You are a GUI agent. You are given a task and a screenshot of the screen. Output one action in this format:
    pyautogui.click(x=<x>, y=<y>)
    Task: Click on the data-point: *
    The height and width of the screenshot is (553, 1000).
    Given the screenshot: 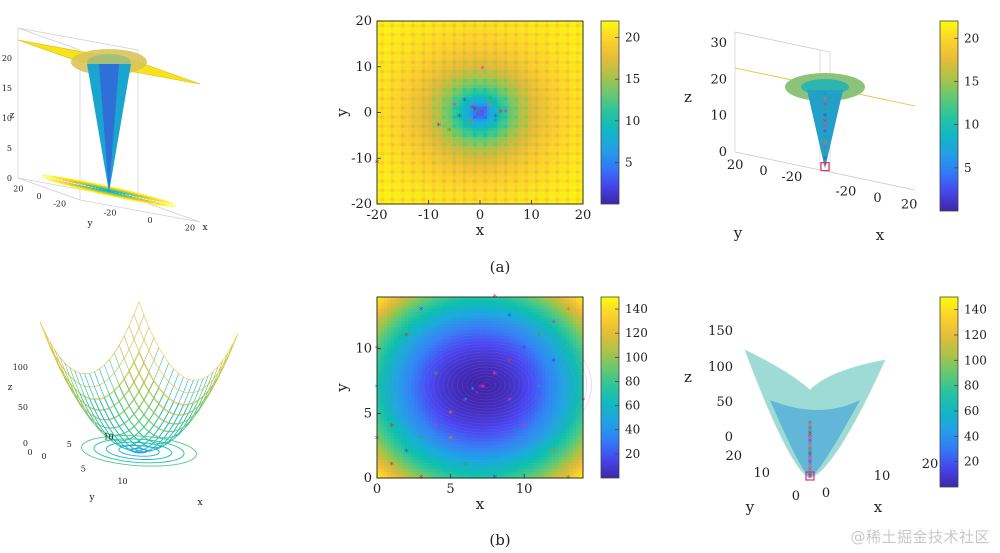 What is the action you would take?
    pyautogui.click(x=825, y=100)
    